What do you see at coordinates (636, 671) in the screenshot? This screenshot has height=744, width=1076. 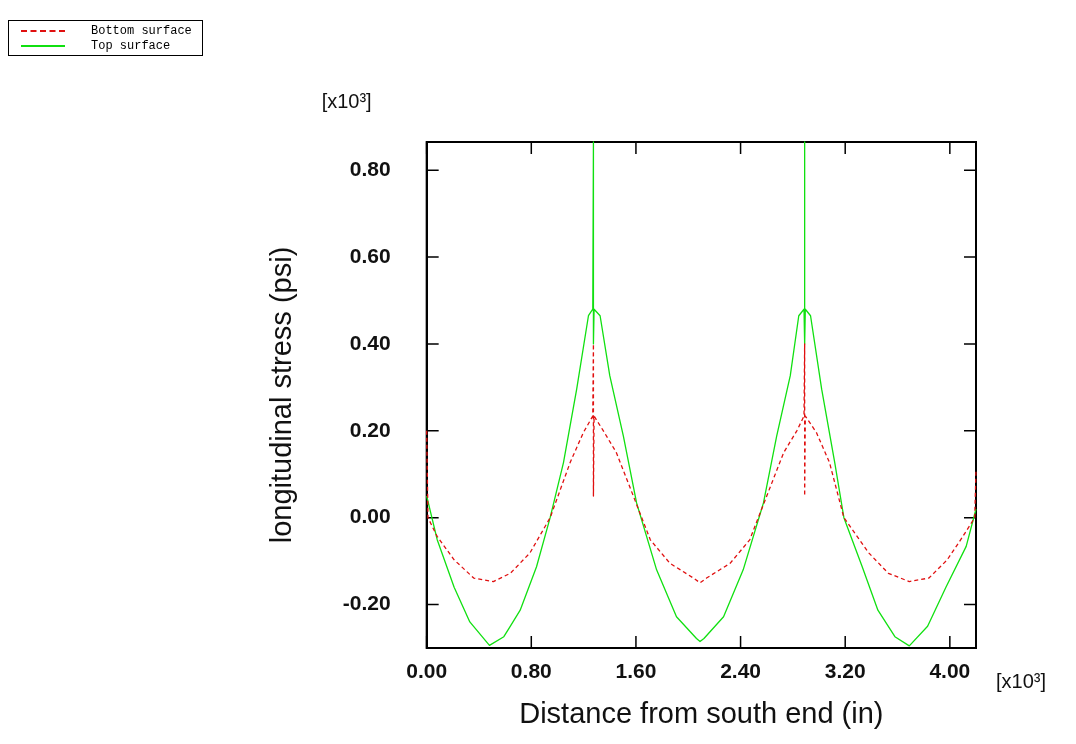 I see `x-tick-label: 1.60` at bounding box center [636, 671].